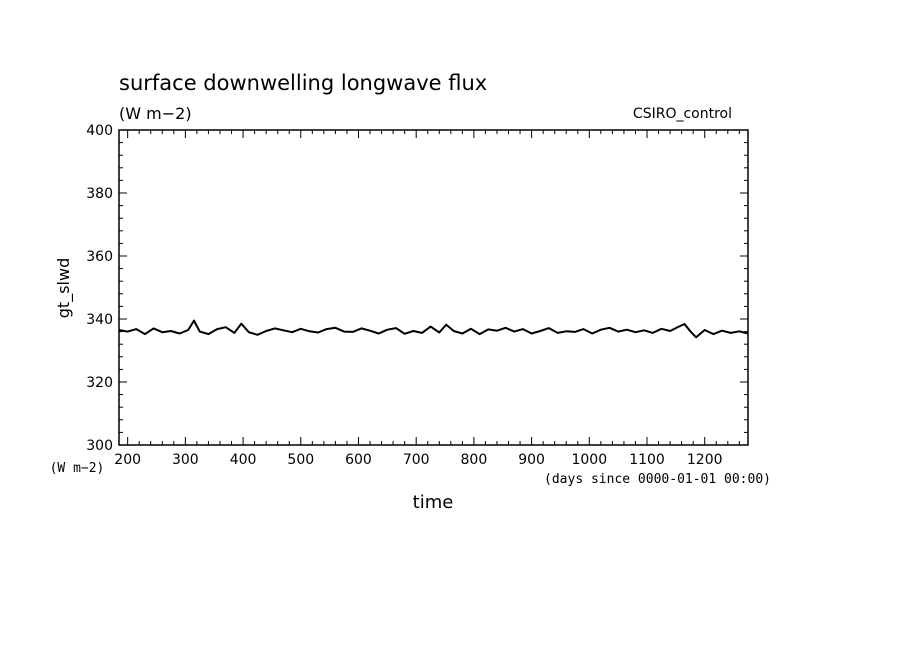 The width and height of the screenshot is (904, 654). Describe the element at coordinates (99, 257) in the screenshot. I see `y-tick-label: 360` at that location.